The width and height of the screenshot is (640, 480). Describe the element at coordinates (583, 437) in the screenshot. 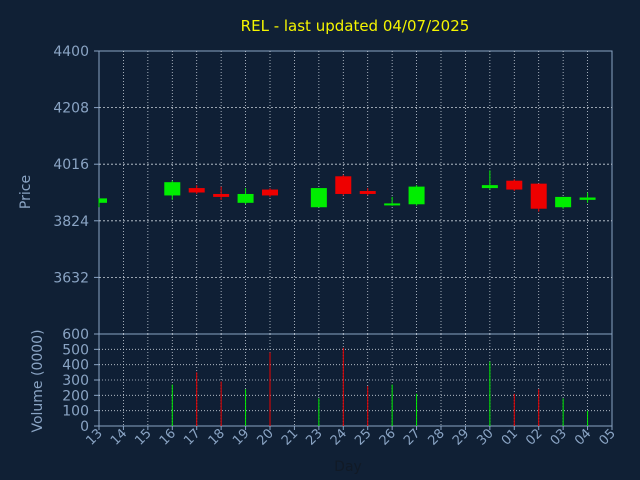

I see `x-tick-label: 04` at that location.